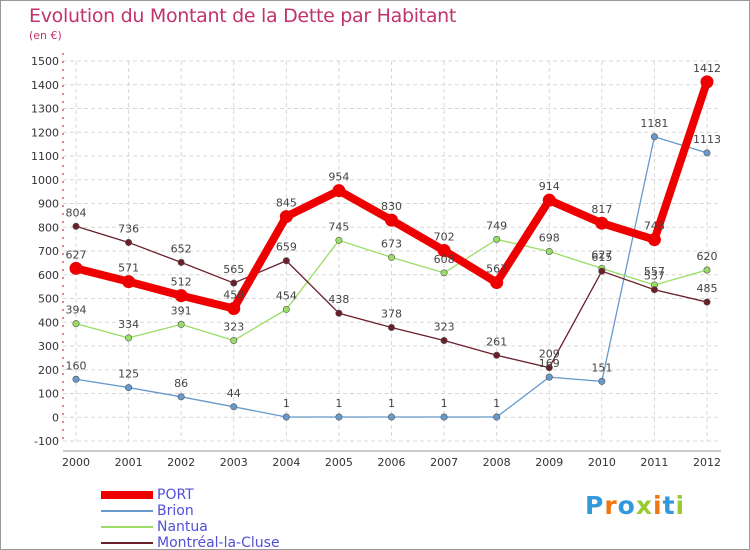 This screenshot has height=550, width=750. What do you see at coordinates (339, 462) in the screenshot?
I see `x-tick-label: 2005` at bounding box center [339, 462].